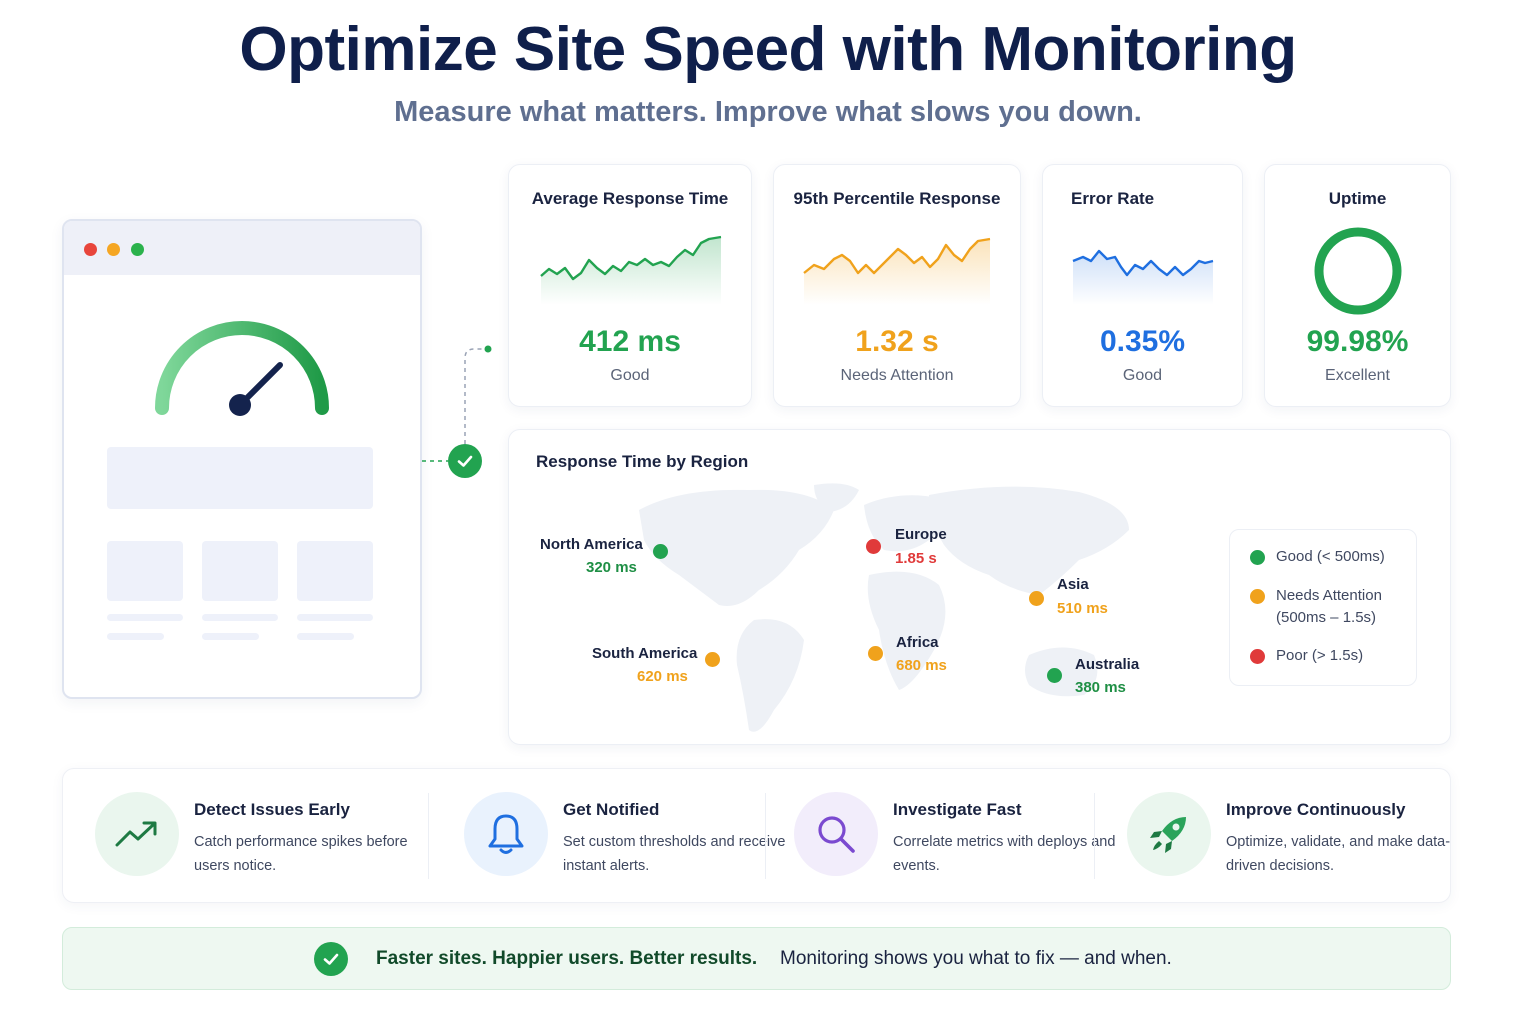 This screenshot has height=1024, width=1536. I want to click on speedometer-icon, so click(242, 368).